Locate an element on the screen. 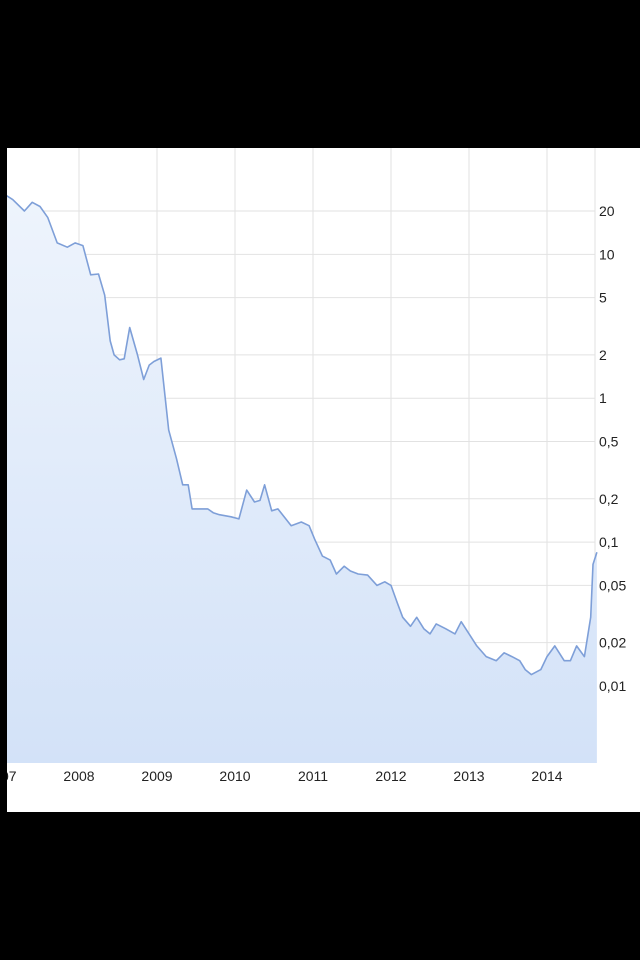 Image resolution: width=640 pixels, height=960 pixels. y-tick-label: 2 is located at coordinates (603, 355).